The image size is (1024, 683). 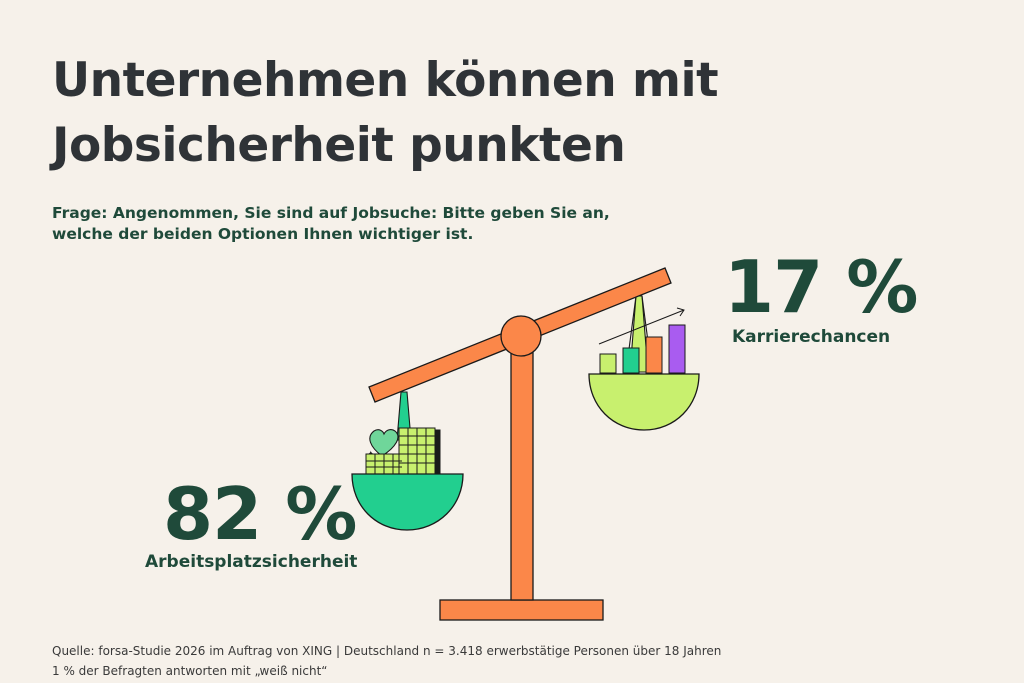 What do you see at coordinates (407, 502) in the screenshot?
I see `left-pan` at bounding box center [407, 502].